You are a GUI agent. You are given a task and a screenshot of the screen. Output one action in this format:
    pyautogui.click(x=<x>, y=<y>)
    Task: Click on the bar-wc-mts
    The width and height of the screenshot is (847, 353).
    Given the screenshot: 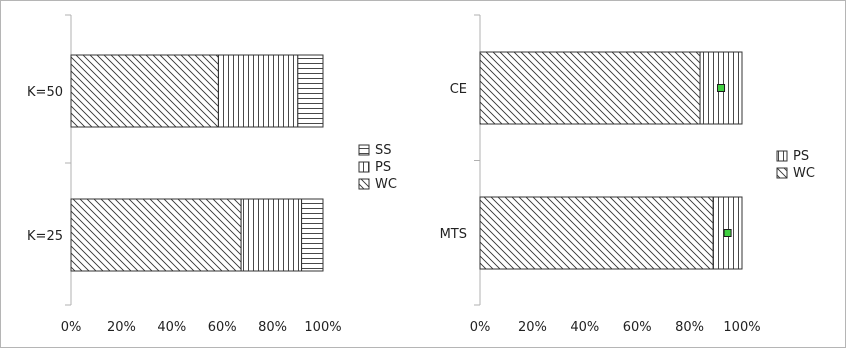 What is the action you would take?
    pyautogui.click(x=596, y=233)
    